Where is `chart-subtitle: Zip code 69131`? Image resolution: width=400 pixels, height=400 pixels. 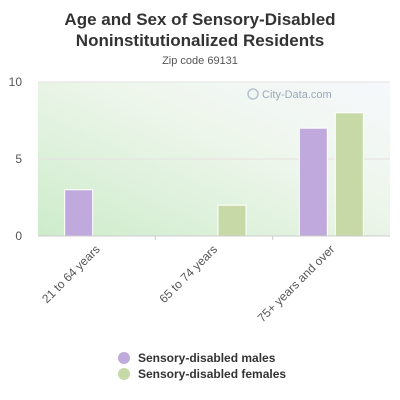
chart-subtitle: Zip code 69131 is located at coordinates (200, 61).